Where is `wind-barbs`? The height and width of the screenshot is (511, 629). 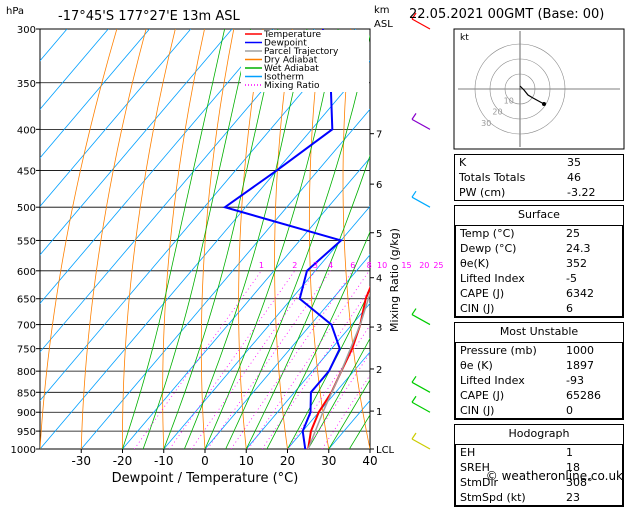 wind-barbs is located at coordinates (421, 231).